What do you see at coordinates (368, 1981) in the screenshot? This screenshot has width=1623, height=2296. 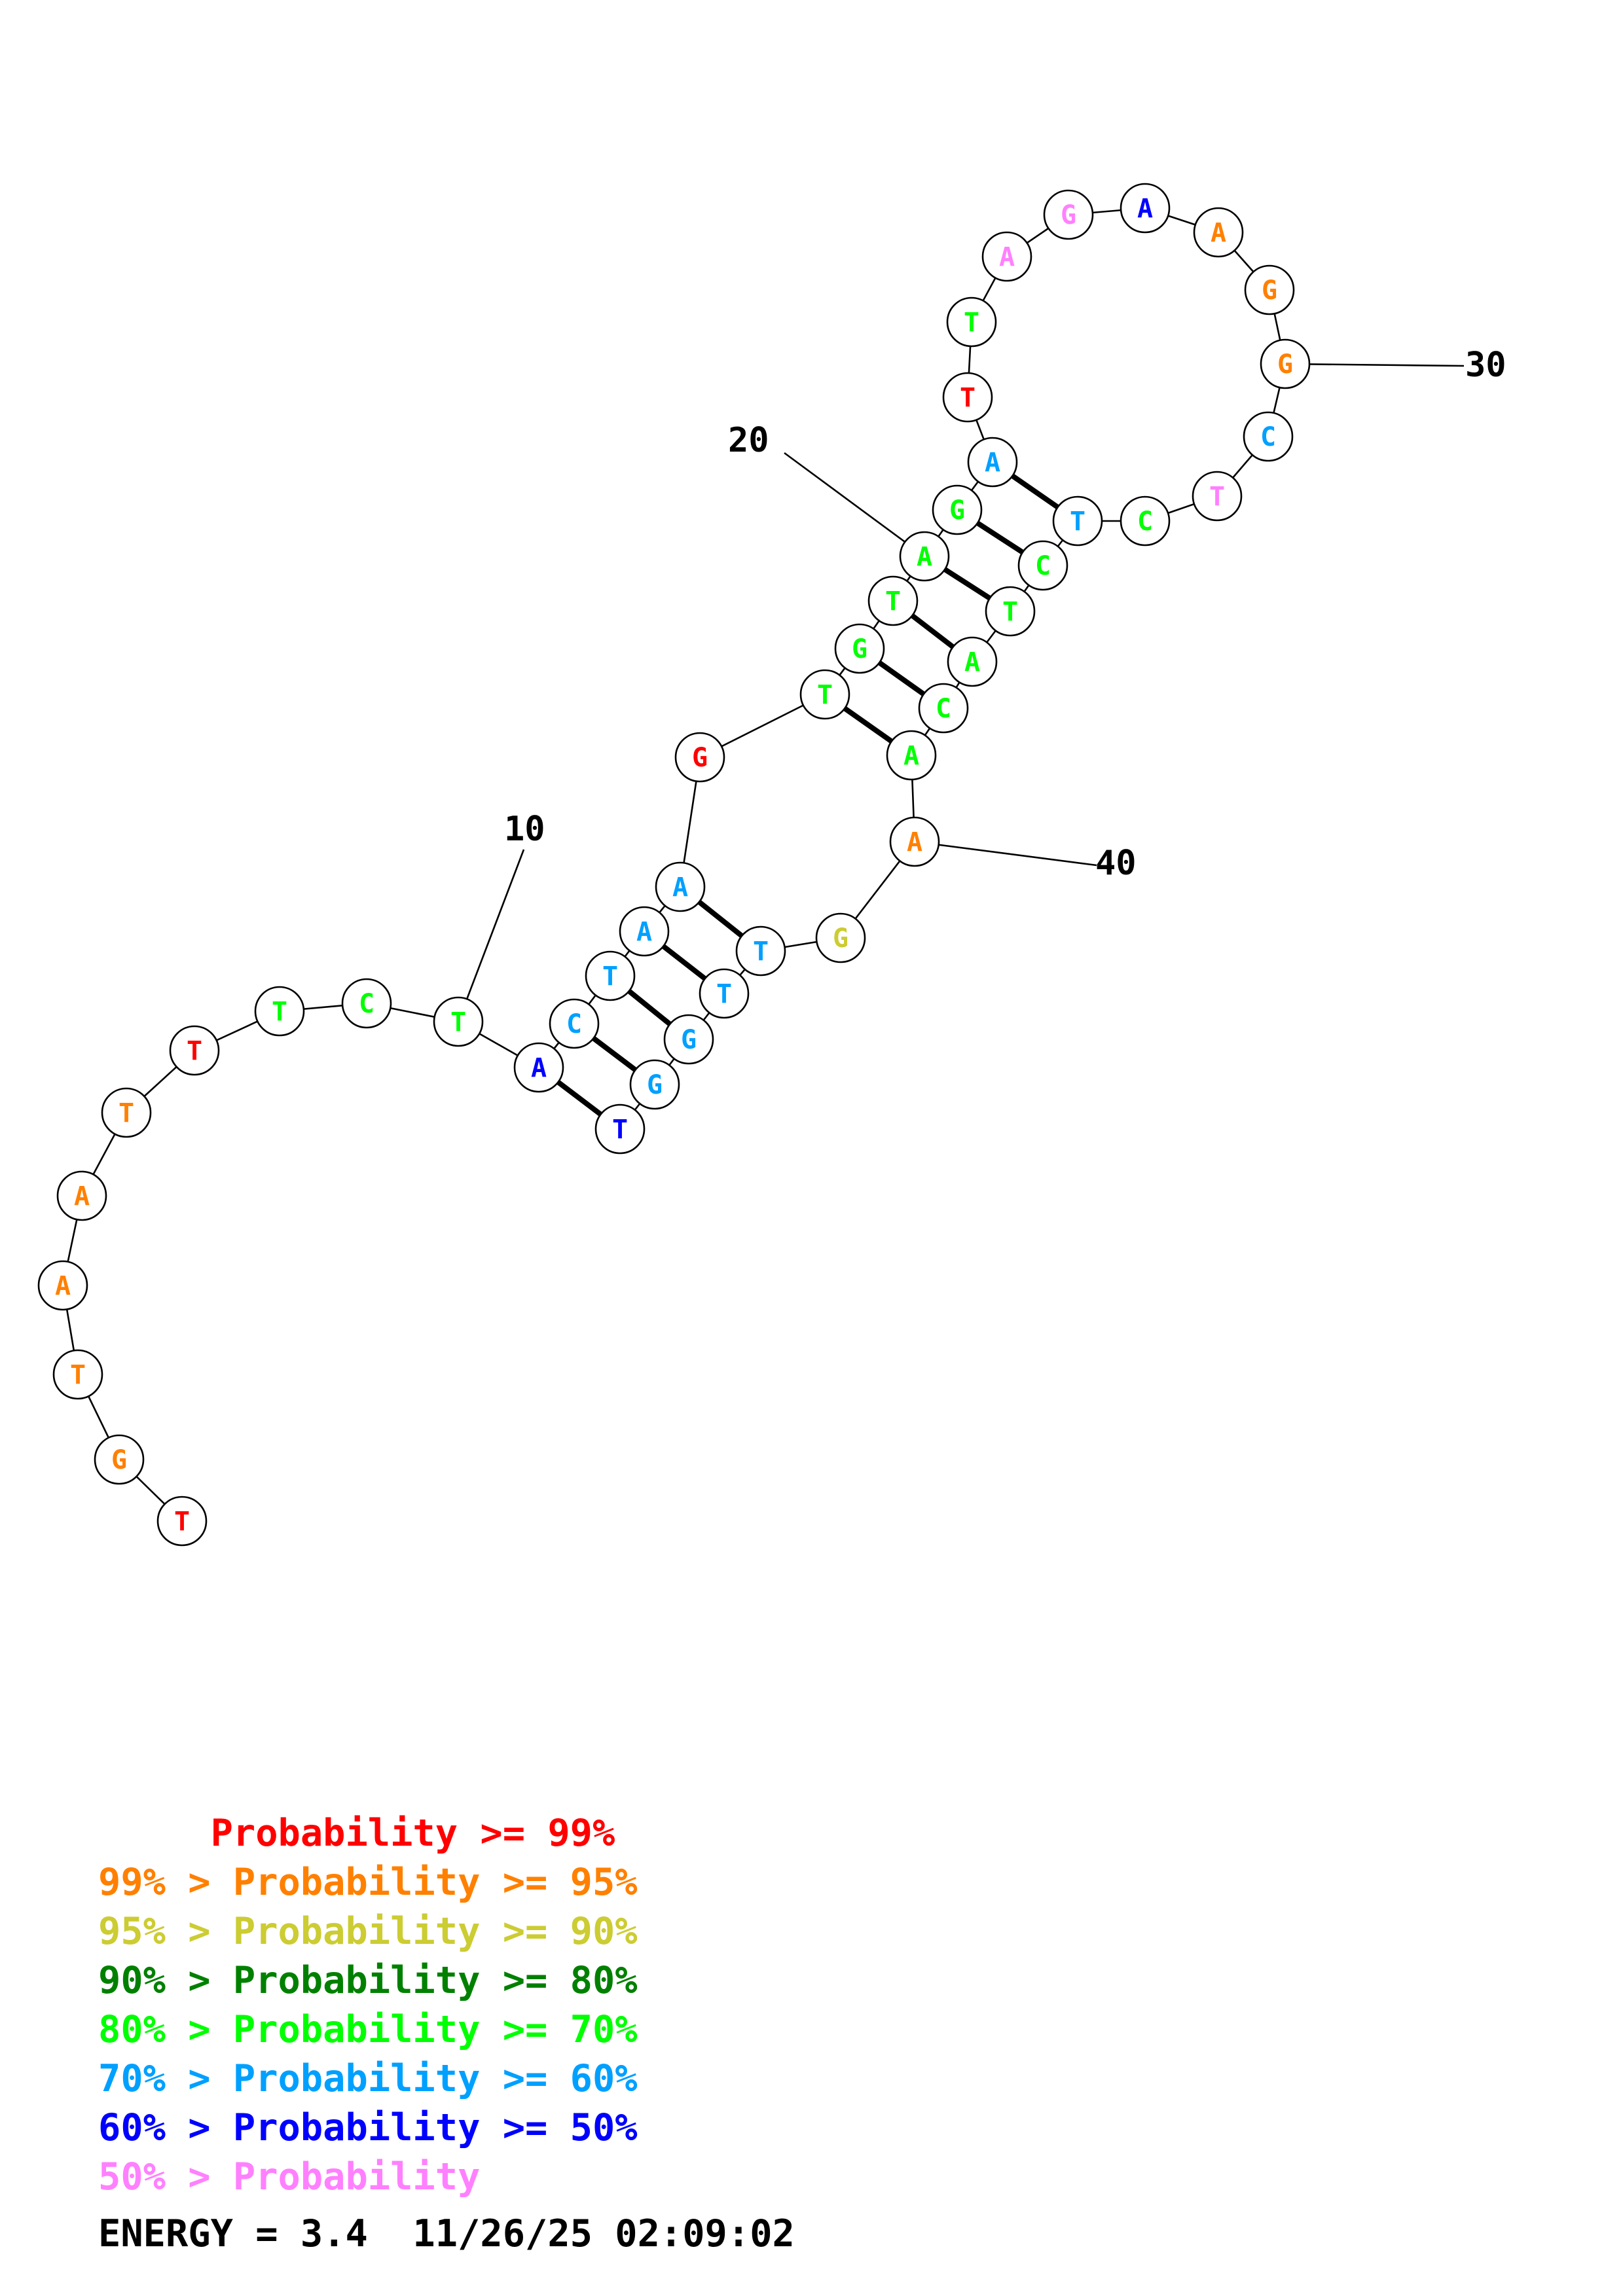 I see `legend-entry: 90% > Probability >= 80%` at bounding box center [368, 1981].